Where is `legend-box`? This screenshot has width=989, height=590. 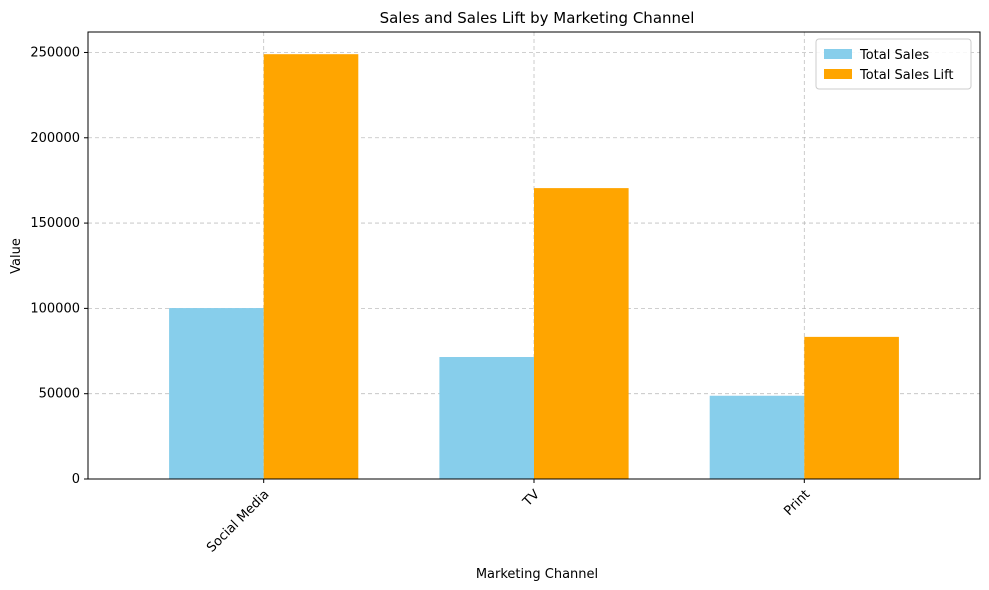
legend-box is located at coordinates (893, 64).